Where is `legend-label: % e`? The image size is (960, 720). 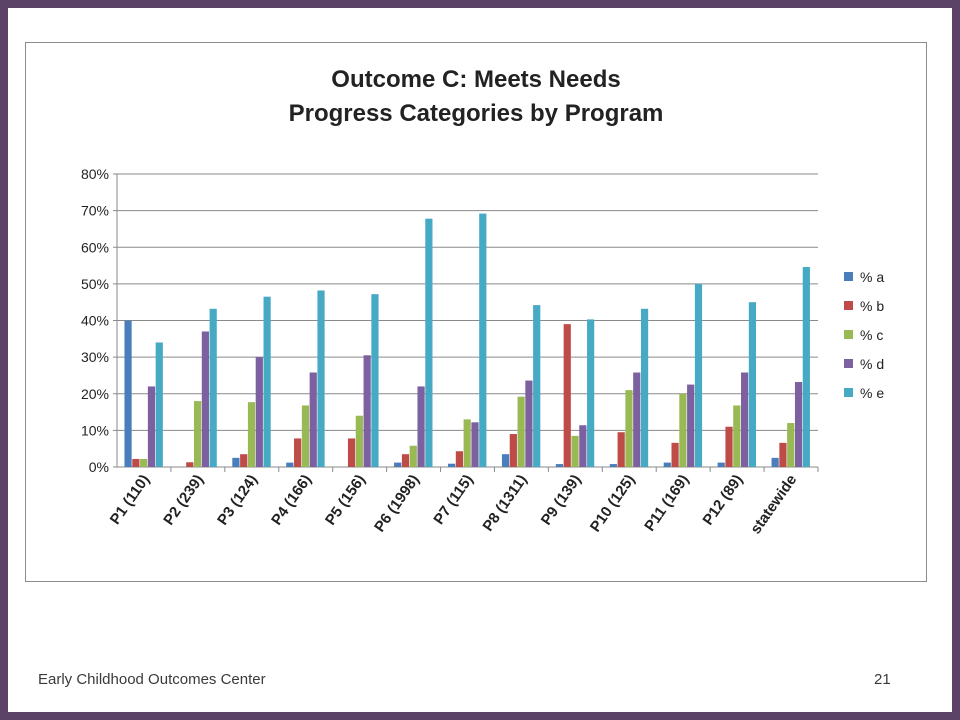
legend-label: % e is located at coordinates (872, 393).